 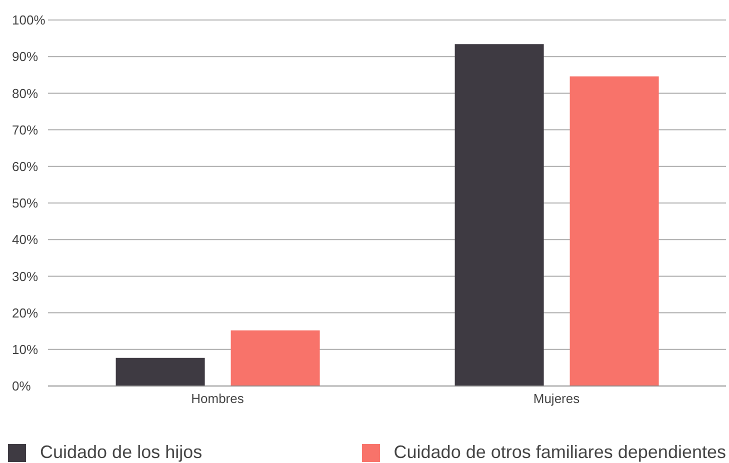 What do you see at coordinates (556, 398) in the screenshot?
I see `x-tick-label: Mujeres` at bounding box center [556, 398].